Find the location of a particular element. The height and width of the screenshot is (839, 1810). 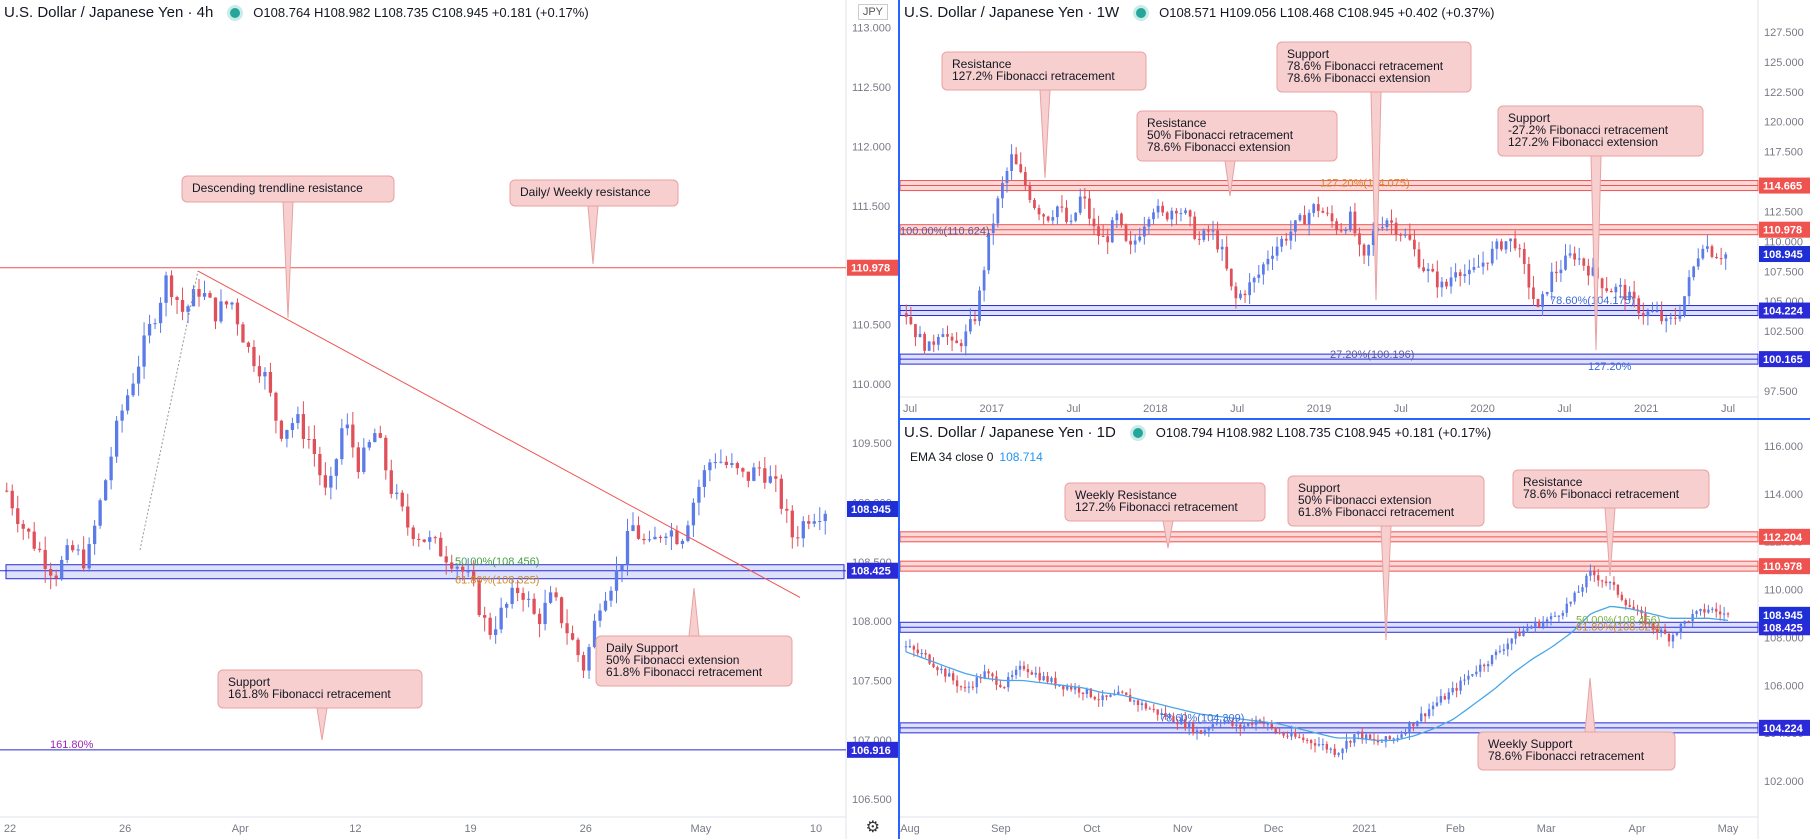

gear-icon: ⚙ is located at coordinates (872, 827).